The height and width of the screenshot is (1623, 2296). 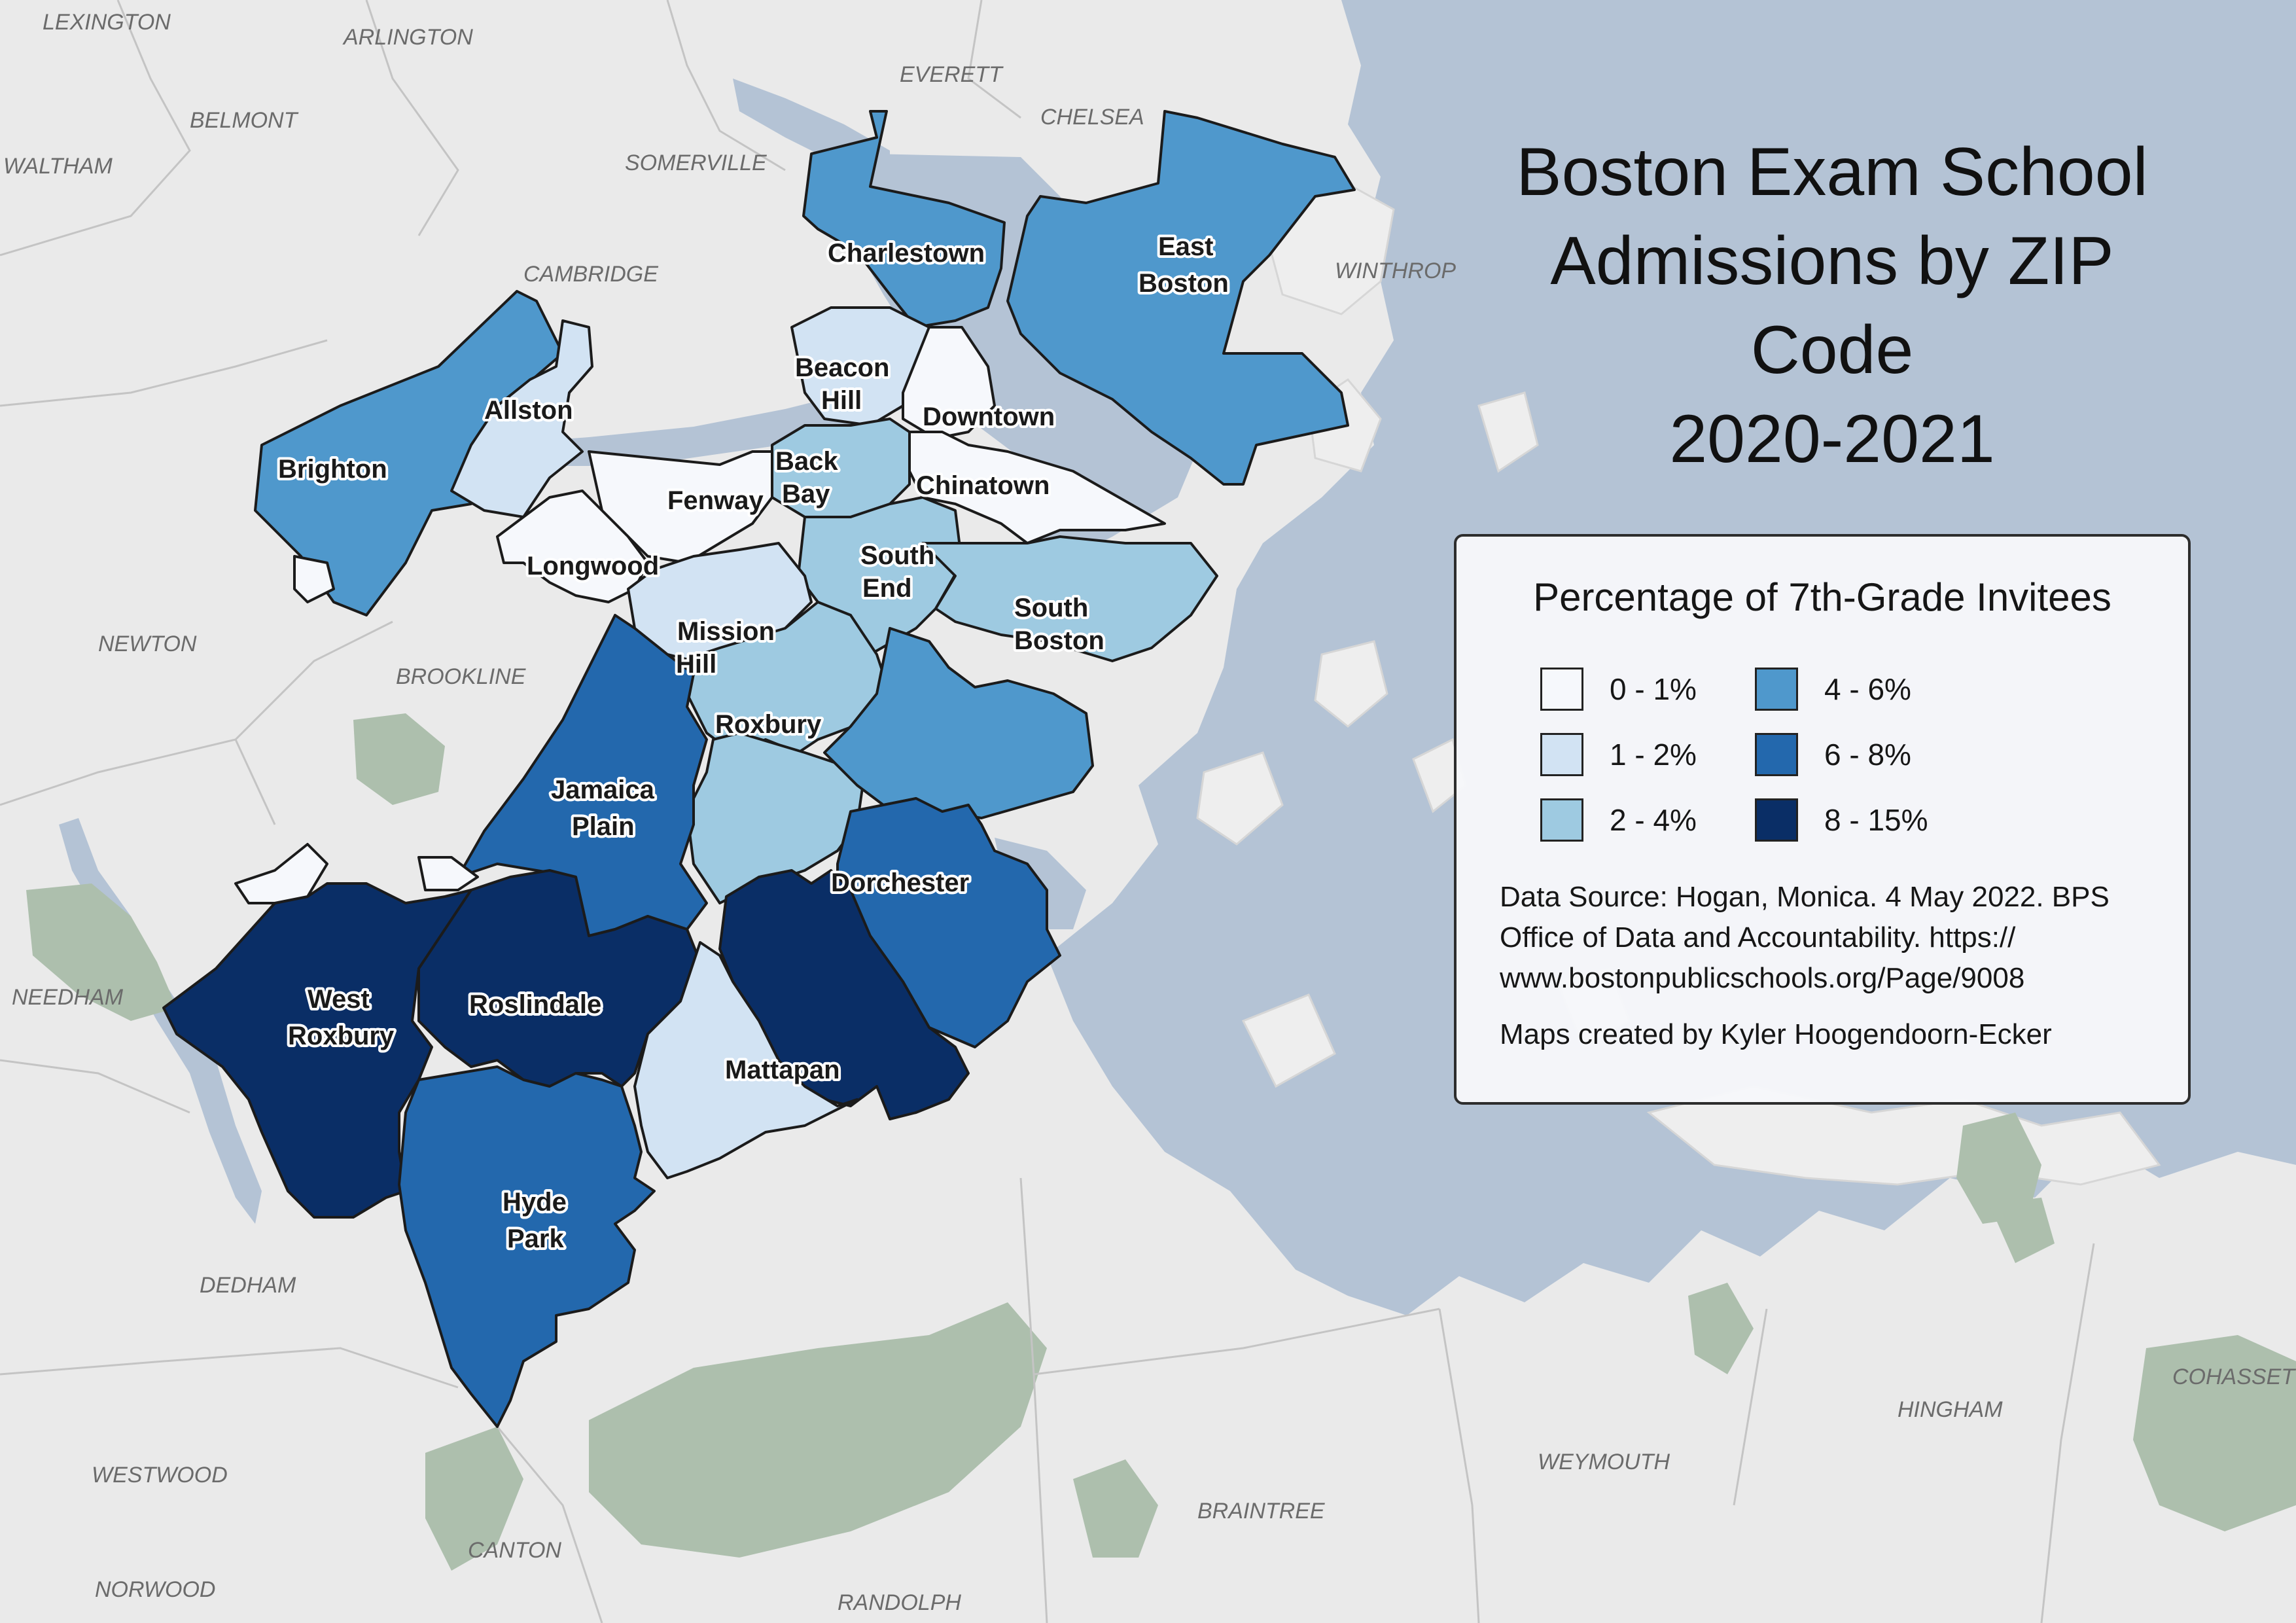 I want to click on legend-item: 0 - 1%, so click(x=1619, y=689).